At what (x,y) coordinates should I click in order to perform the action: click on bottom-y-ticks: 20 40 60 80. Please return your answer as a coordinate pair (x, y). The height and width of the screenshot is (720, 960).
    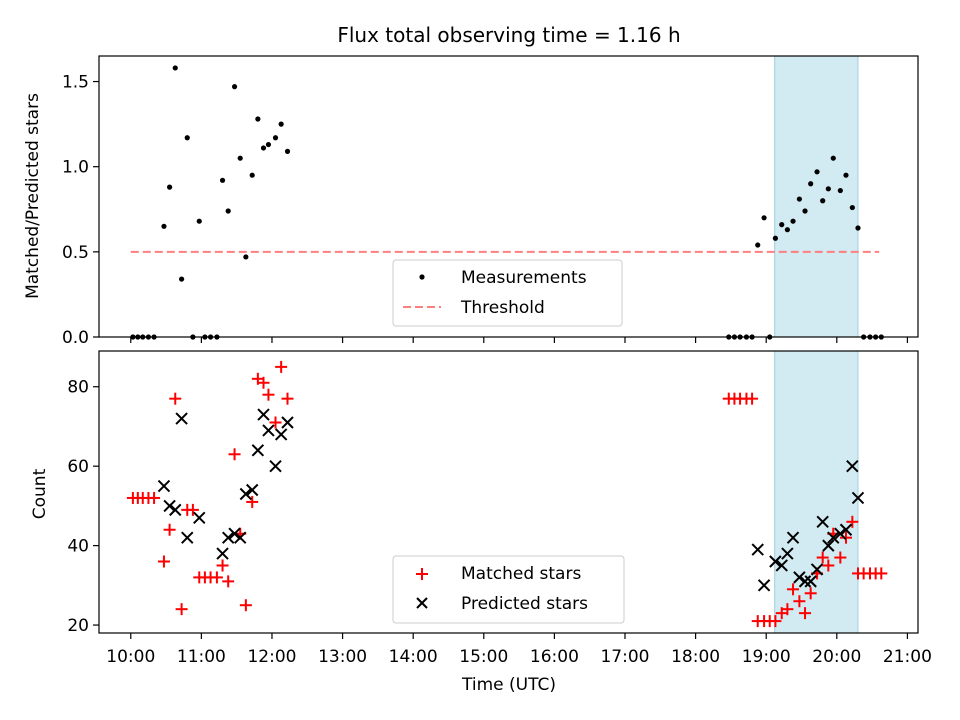
    Looking at the image, I should click on (83, 507).